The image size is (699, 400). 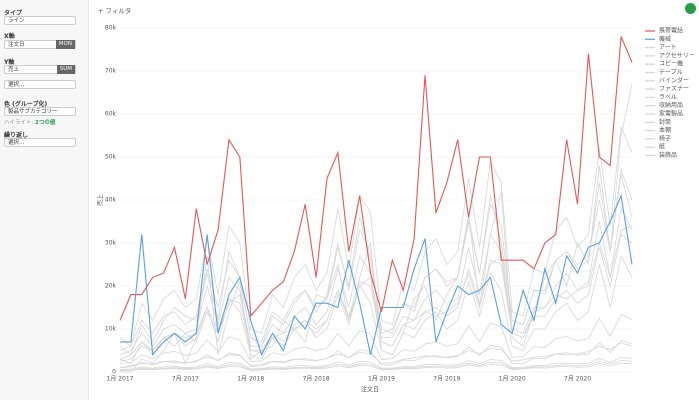 I want to click on y-tick-label: 80k, so click(x=111, y=28).